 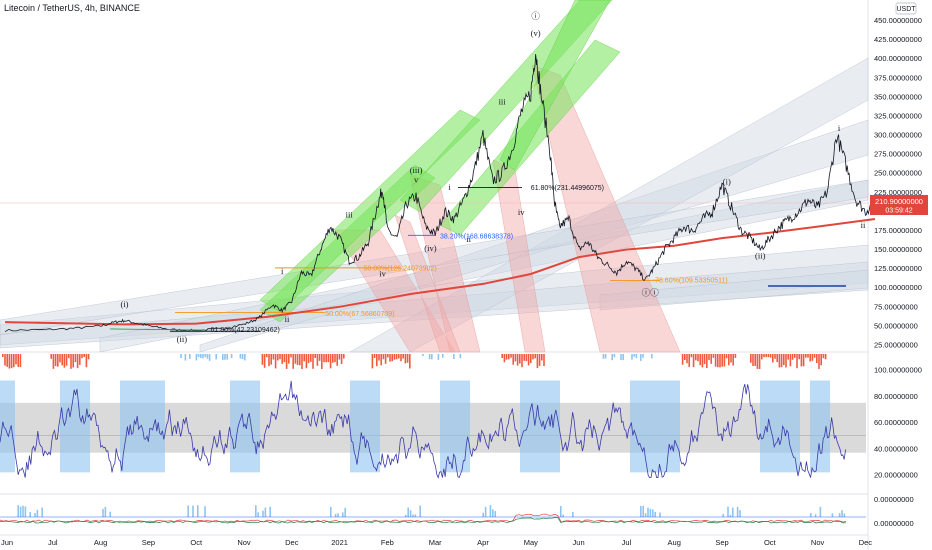 What do you see at coordinates (898, 58) in the screenshot?
I see `price-tick-label: 400.00000000` at bounding box center [898, 58].